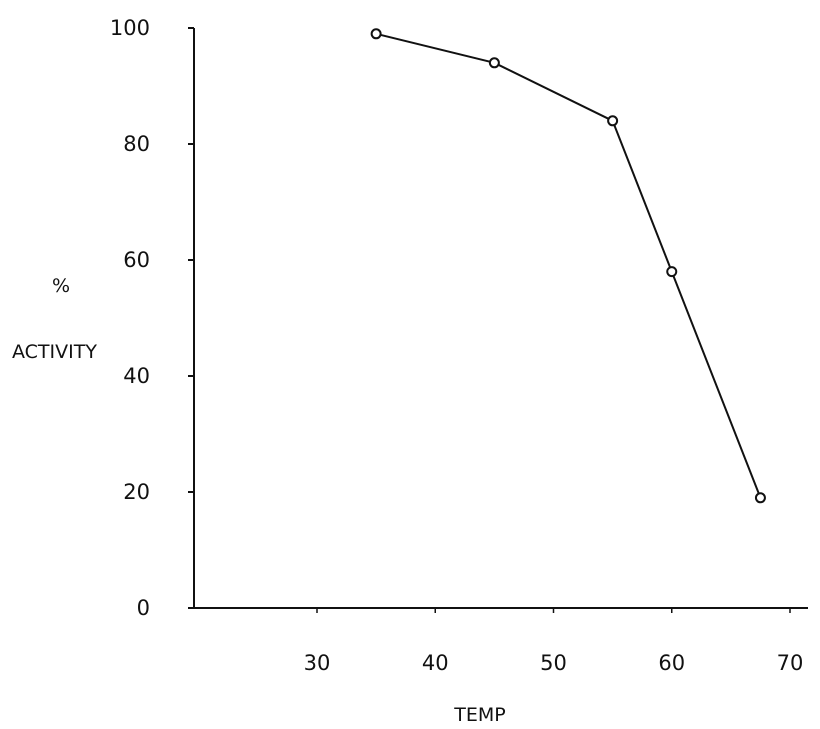 The image size is (820, 729). I want to click on y-tick-label-100: 100, so click(130, 28).